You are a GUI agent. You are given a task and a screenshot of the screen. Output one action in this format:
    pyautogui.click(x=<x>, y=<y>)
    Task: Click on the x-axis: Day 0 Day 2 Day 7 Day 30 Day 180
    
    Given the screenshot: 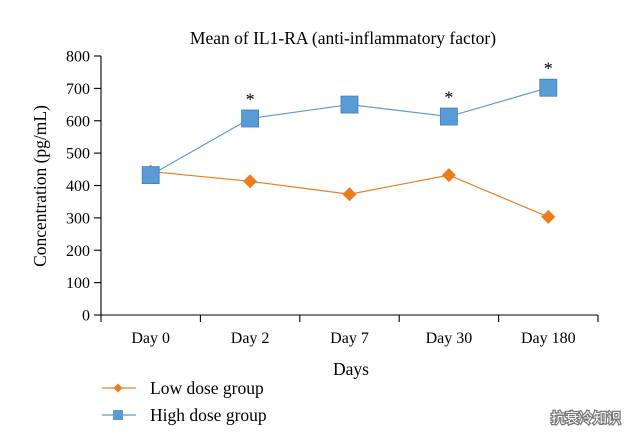 What is the action you would take?
    pyautogui.click(x=349, y=330)
    